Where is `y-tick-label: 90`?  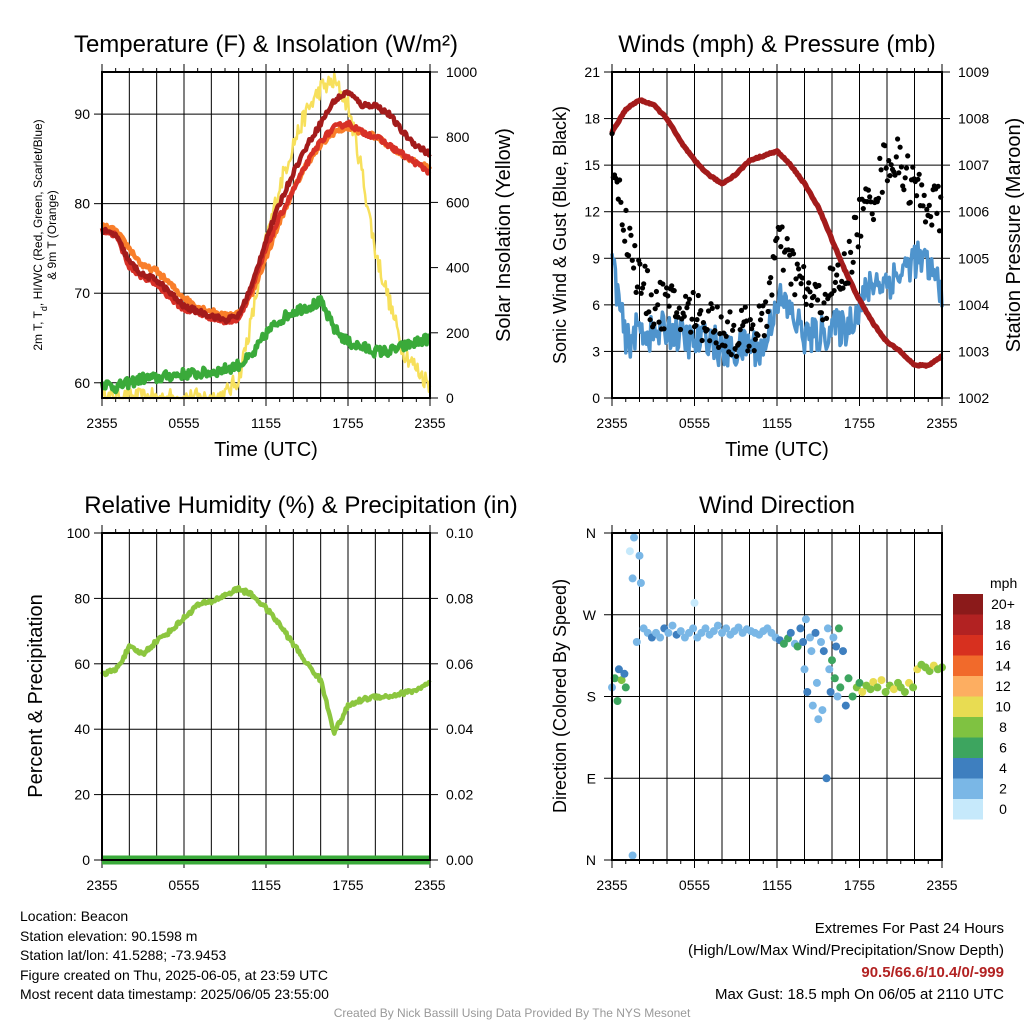 y-tick-label: 90 is located at coordinates (82, 114).